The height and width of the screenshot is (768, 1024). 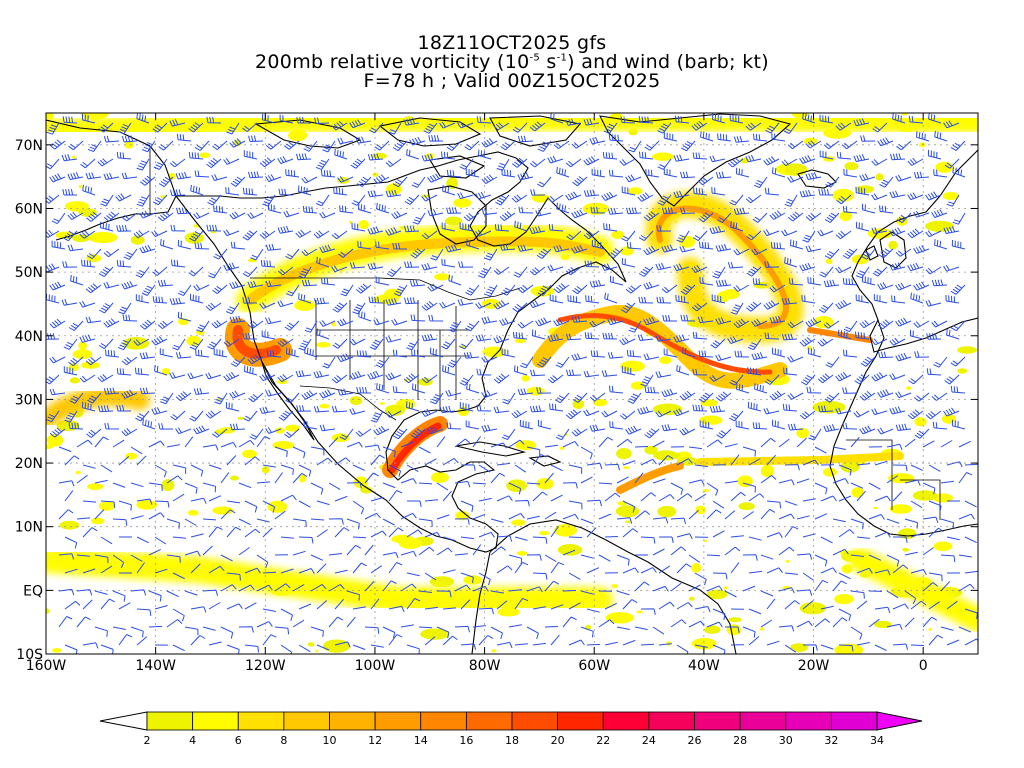 What do you see at coordinates (155, 666) in the screenshot?
I see `lon-label: 140W` at bounding box center [155, 666].